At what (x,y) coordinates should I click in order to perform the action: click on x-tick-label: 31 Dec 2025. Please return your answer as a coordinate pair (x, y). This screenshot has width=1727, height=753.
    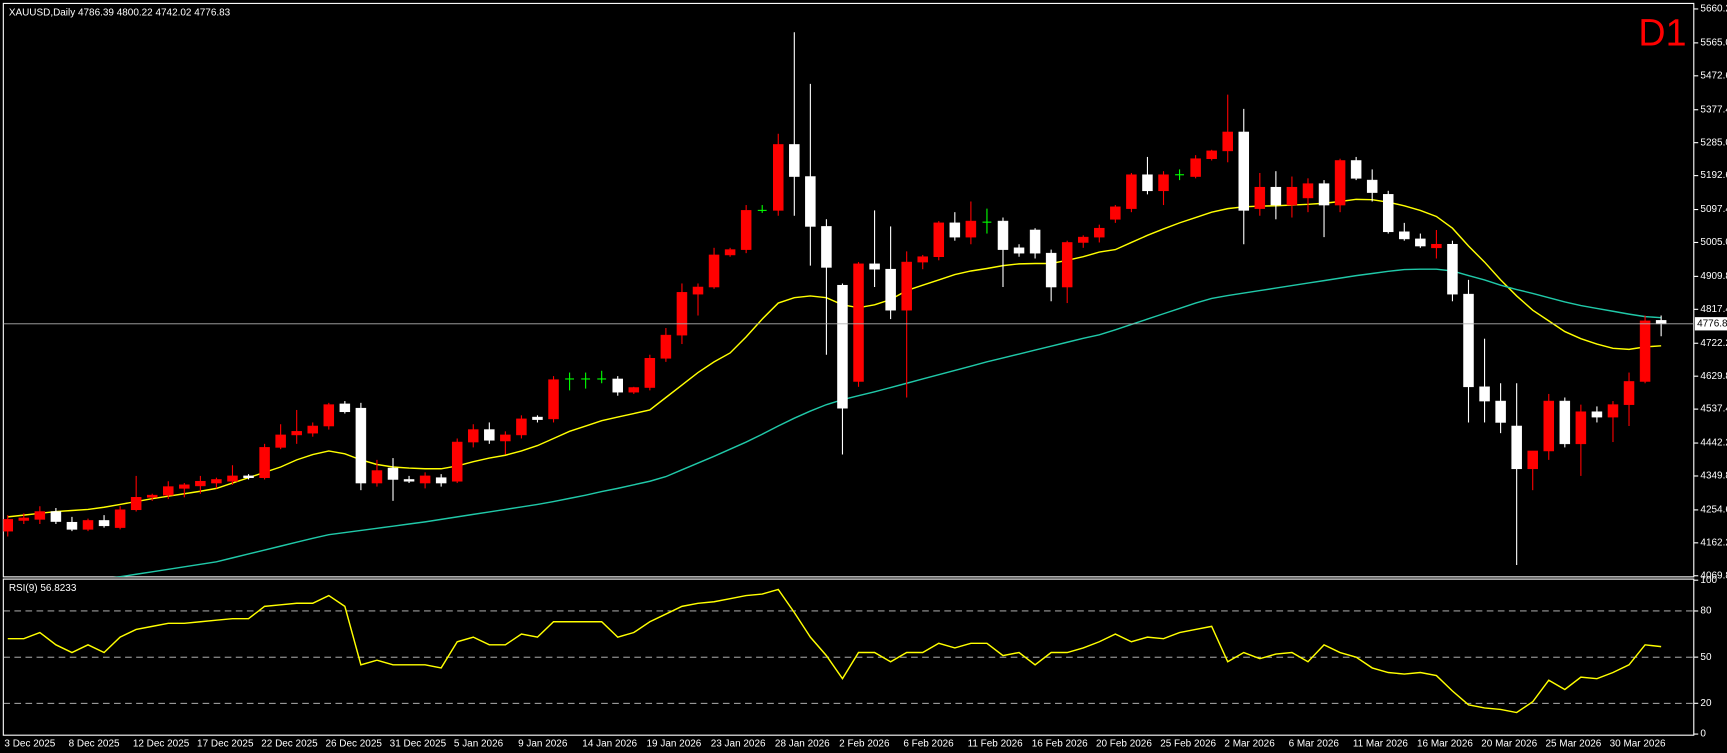
    Looking at the image, I should click on (418, 744).